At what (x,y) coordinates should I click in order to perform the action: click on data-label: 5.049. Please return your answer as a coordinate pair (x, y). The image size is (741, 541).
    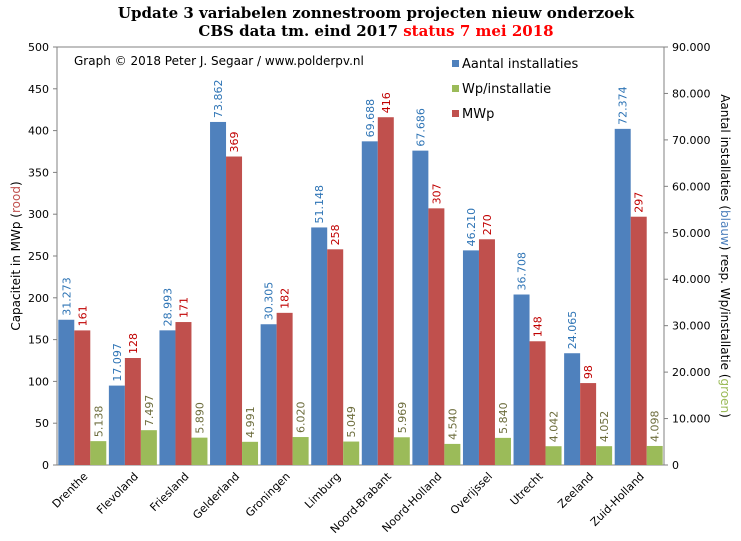
    Looking at the image, I should click on (351, 422).